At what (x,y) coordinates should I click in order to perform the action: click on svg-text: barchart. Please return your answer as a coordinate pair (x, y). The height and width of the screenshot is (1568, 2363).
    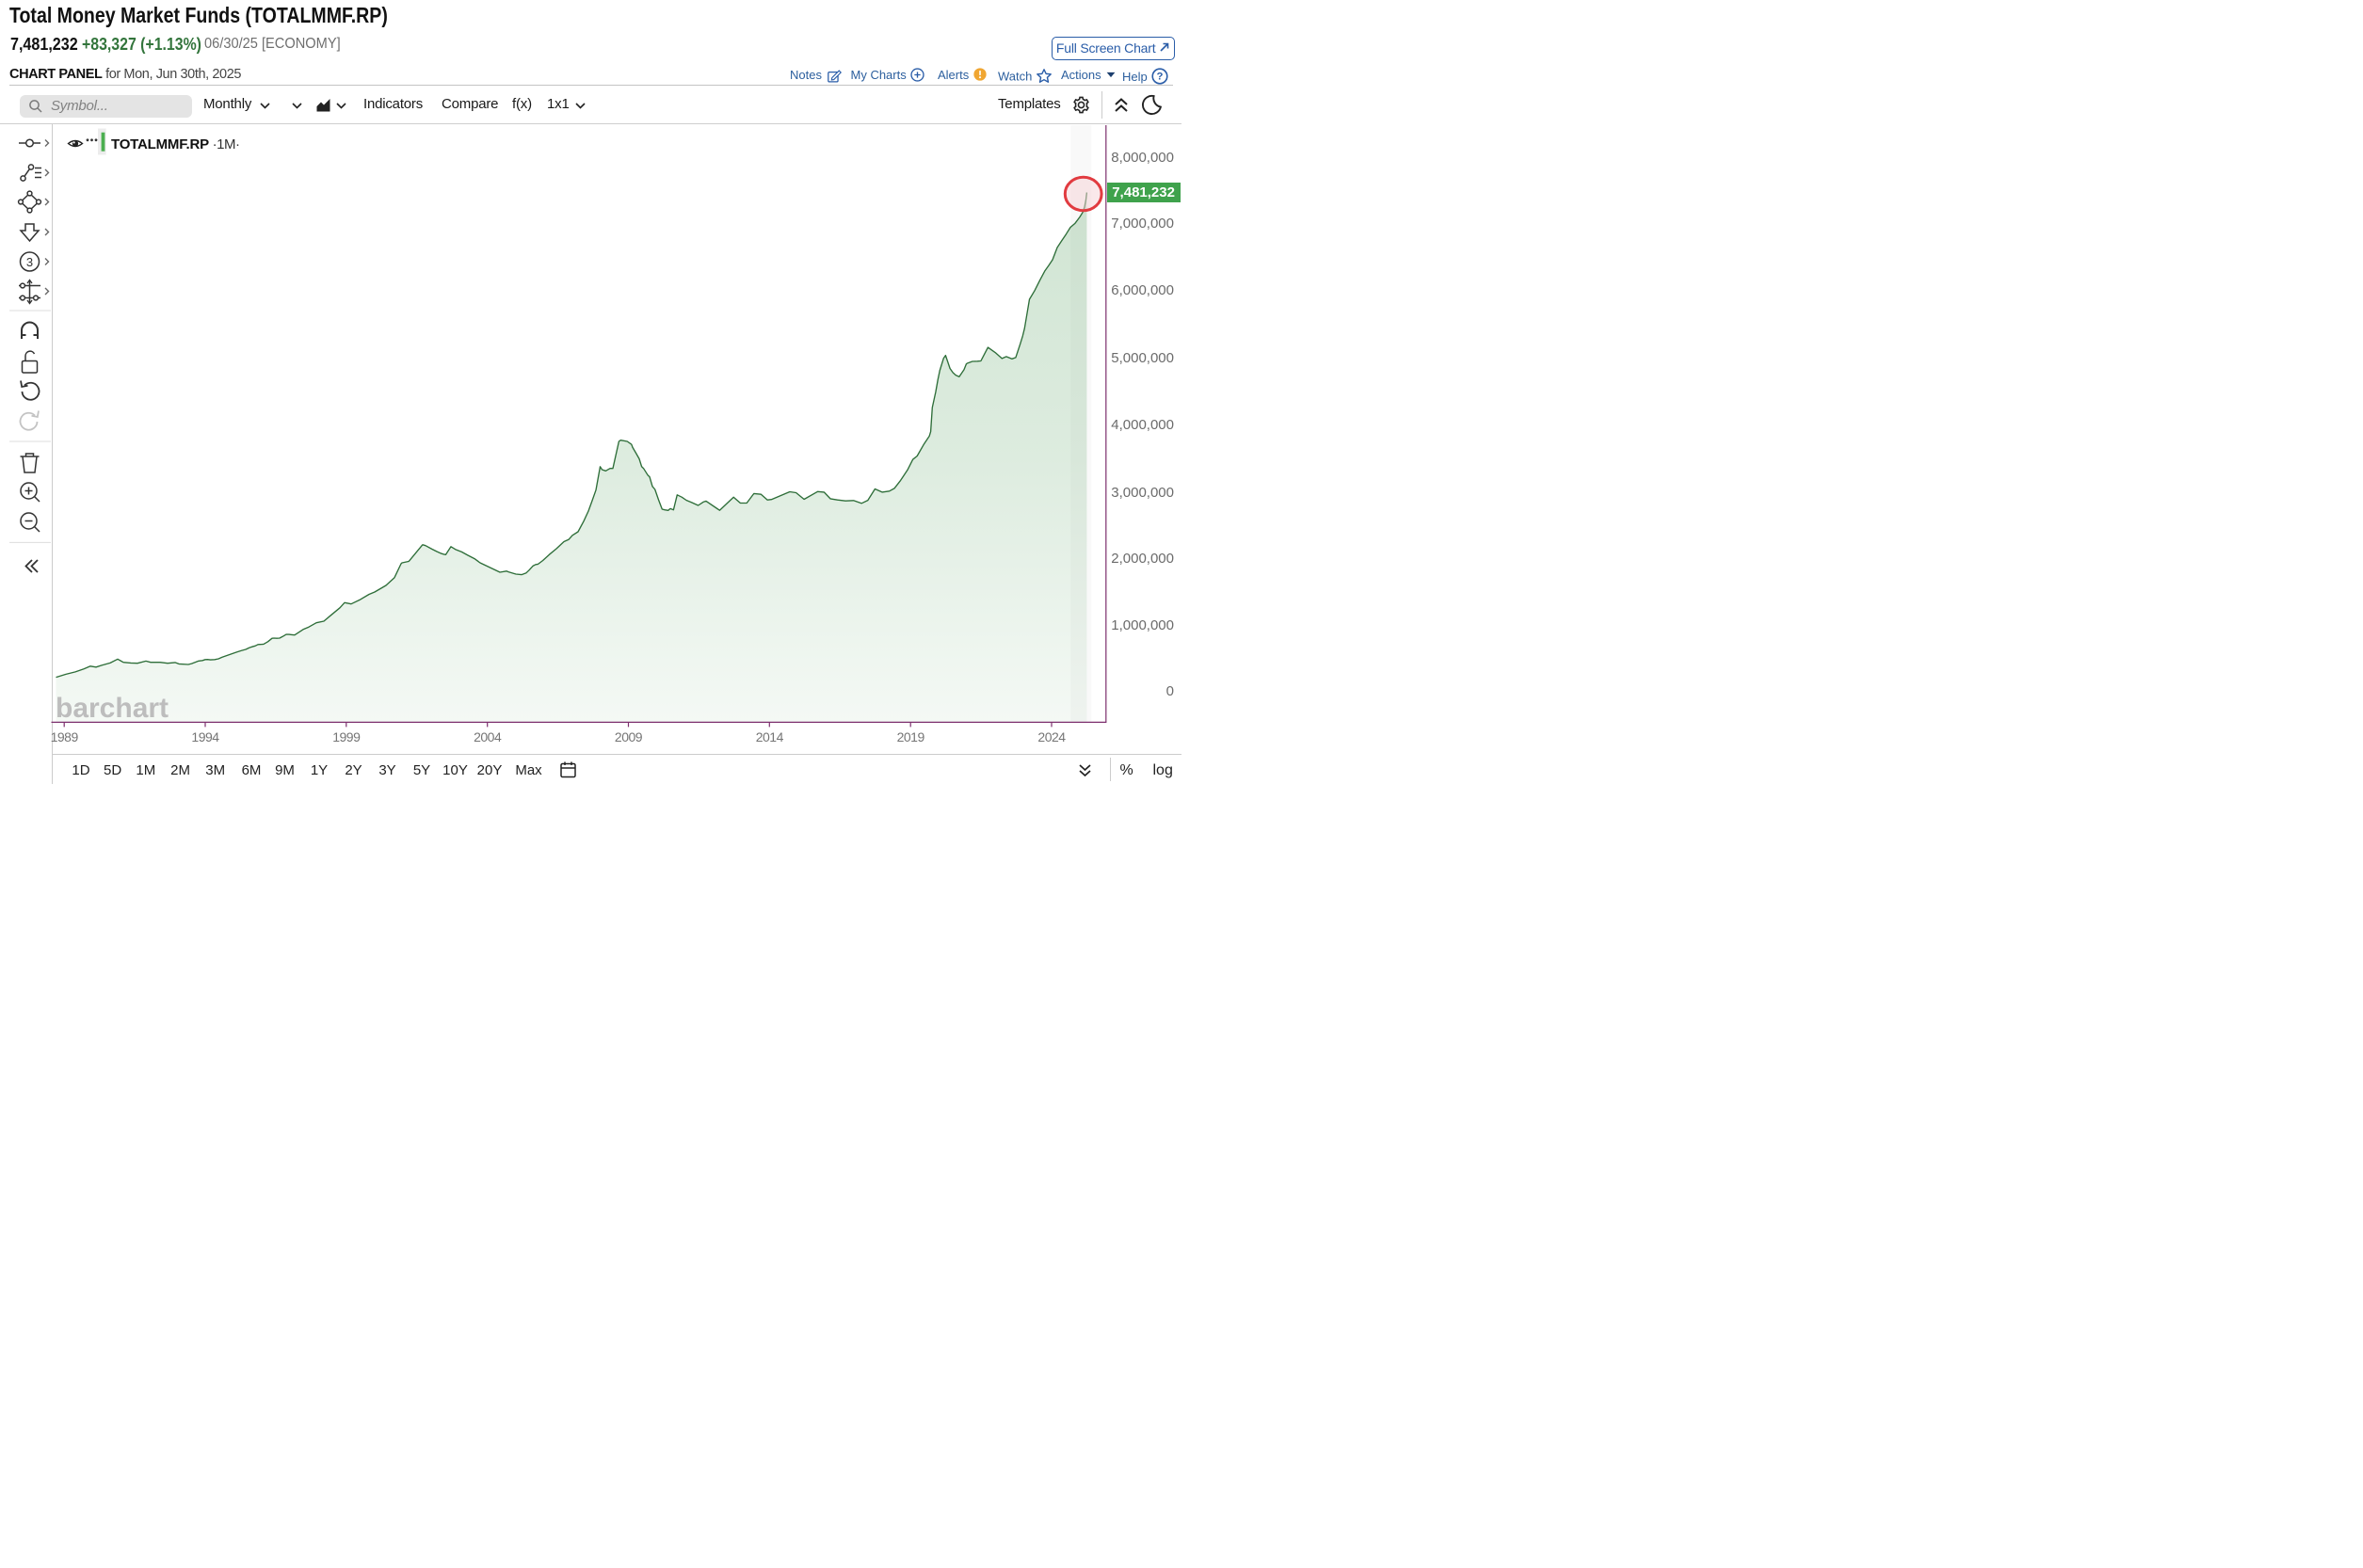
    Looking at the image, I should click on (112, 708).